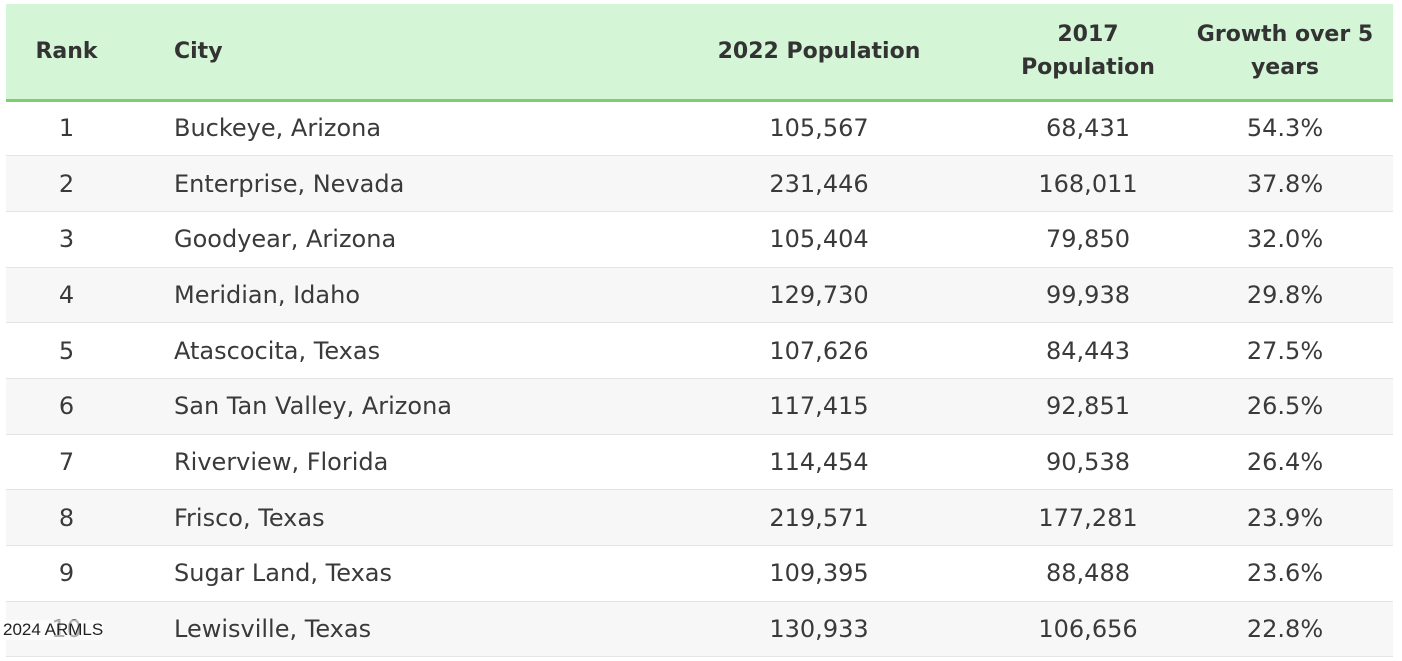 This screenshot has height=661, width=1402. I want to click on cell-city: San Tan Valley, Arizona, so click(313, 406).